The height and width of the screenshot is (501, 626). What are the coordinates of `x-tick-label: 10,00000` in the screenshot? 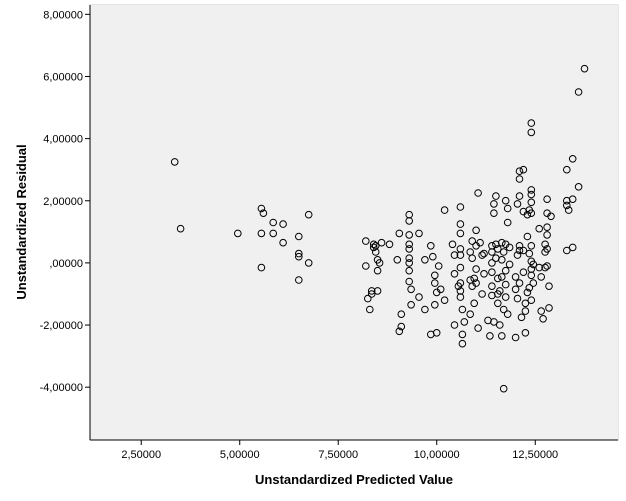 It's located at (437, 455).